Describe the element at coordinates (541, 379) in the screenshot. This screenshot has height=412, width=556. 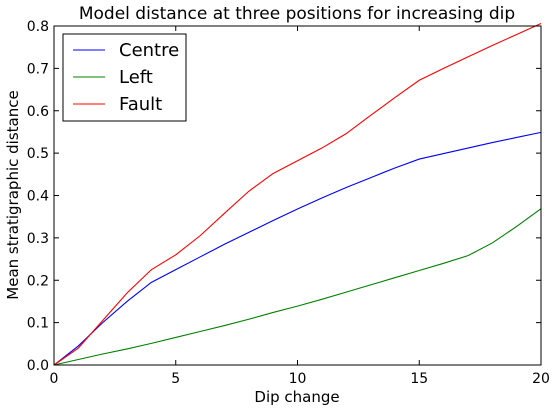
I see `x-tick-label: 20` at that location.